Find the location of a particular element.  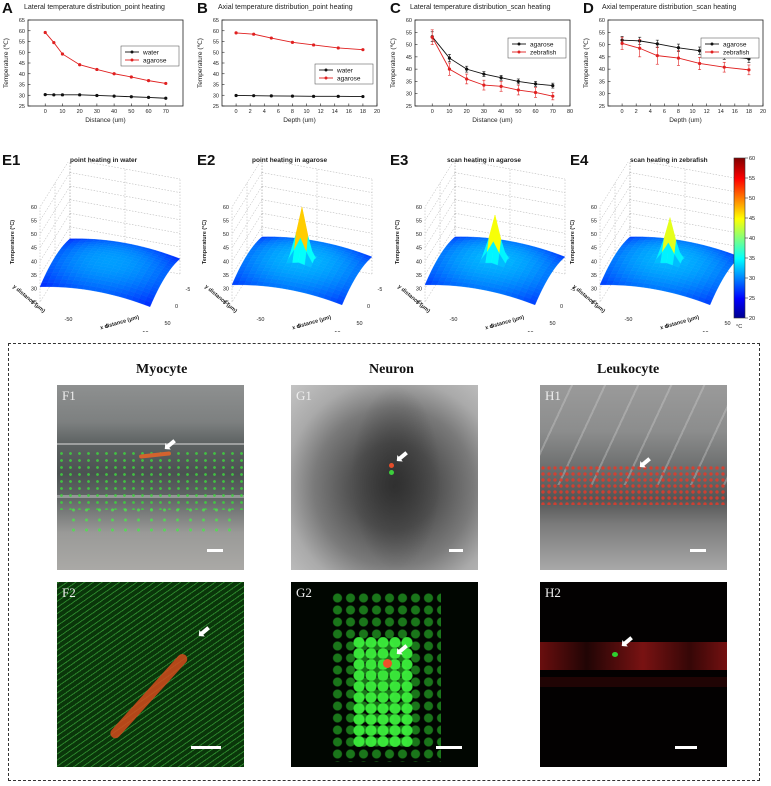

panel-letter-d: D is located at coordinates (588, 8).